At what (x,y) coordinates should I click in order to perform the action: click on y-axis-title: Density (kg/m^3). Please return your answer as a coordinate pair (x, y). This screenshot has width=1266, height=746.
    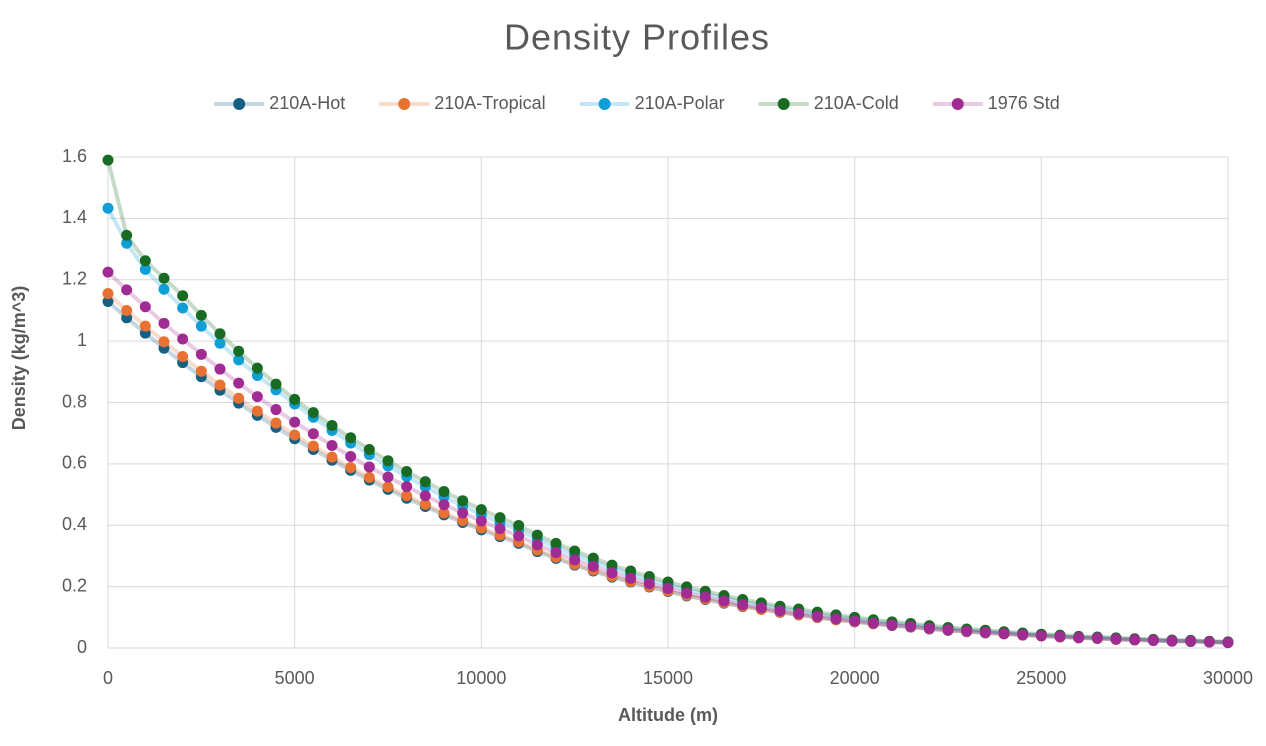
    Looking at the image, I should click on (19, 358).